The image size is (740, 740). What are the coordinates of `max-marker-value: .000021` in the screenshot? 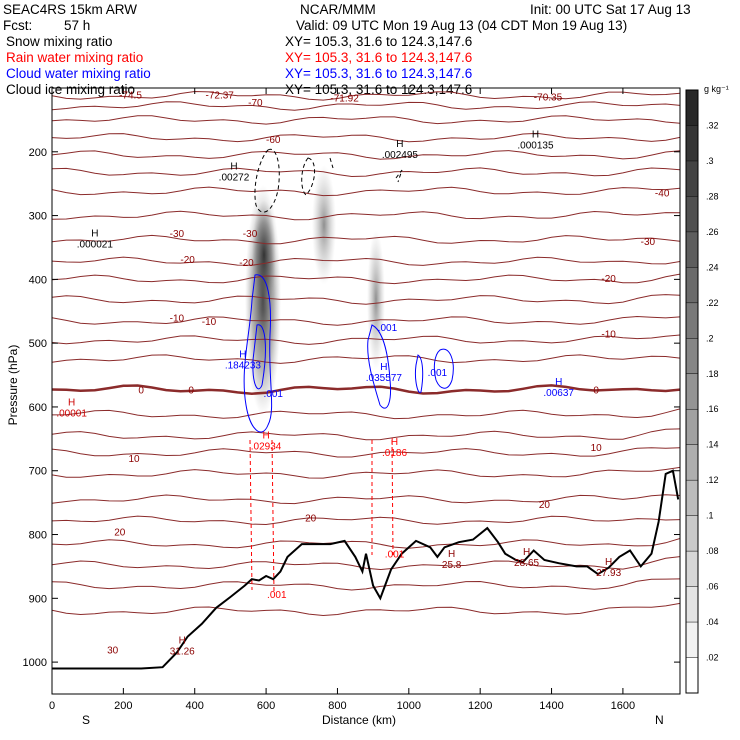 It's located at (95, 244).